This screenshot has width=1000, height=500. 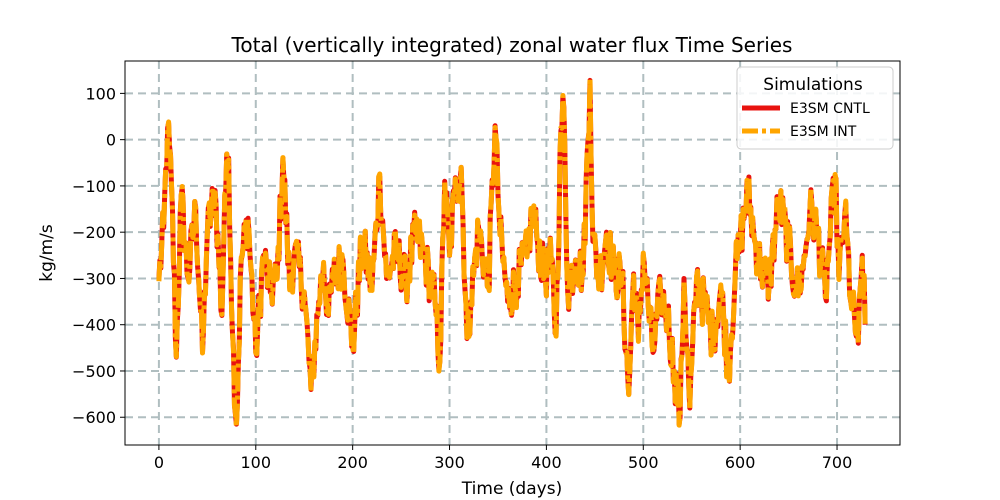 I want to click on legend-label-e3sm-int: E3SM INT, so click(x=823, y=132).